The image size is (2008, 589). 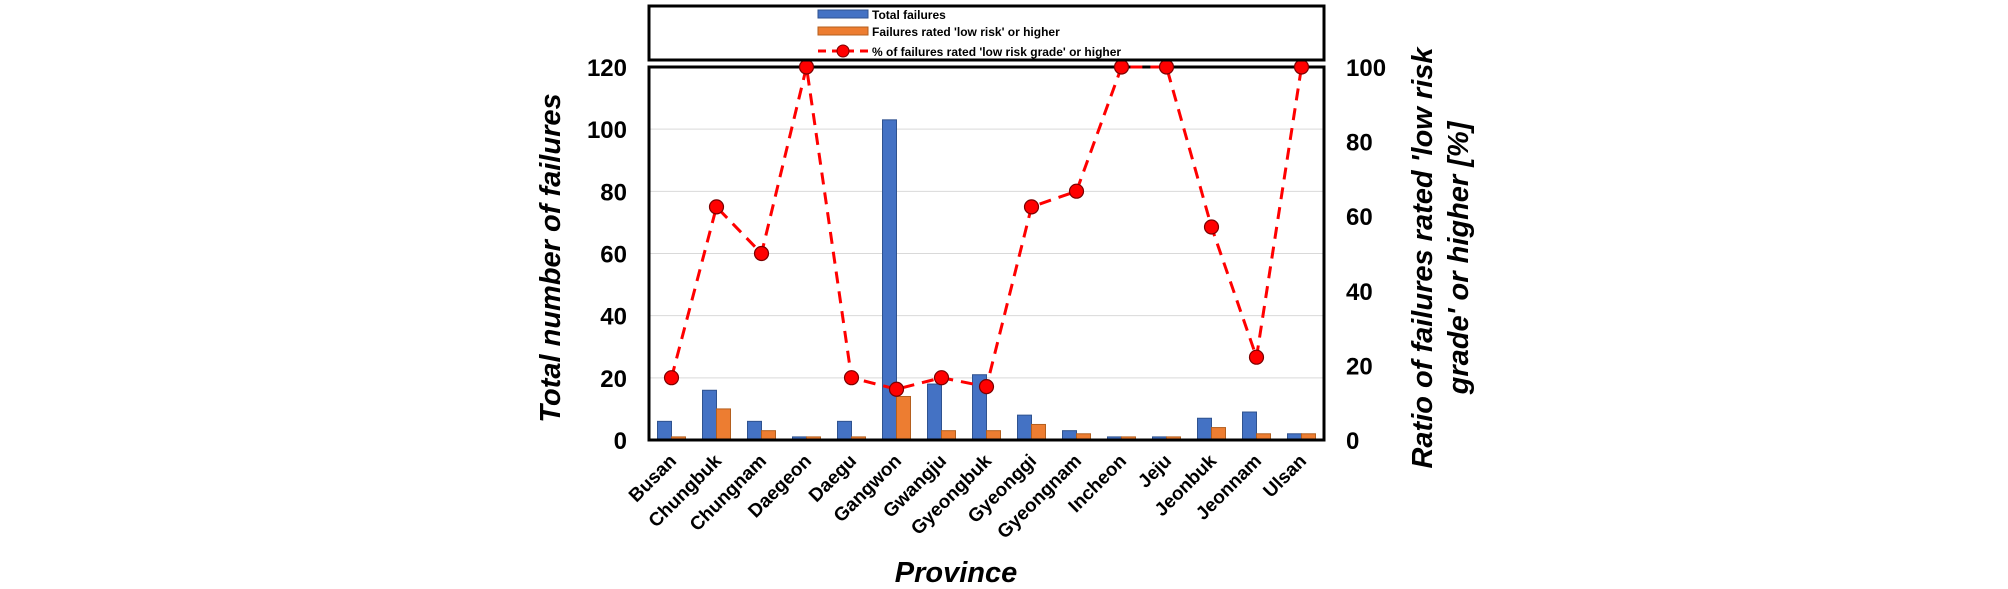 What do you see at coordinates (620, 441) in the screenshot?
I see `y-tick-label: 0` at bounding box center [620, 441].